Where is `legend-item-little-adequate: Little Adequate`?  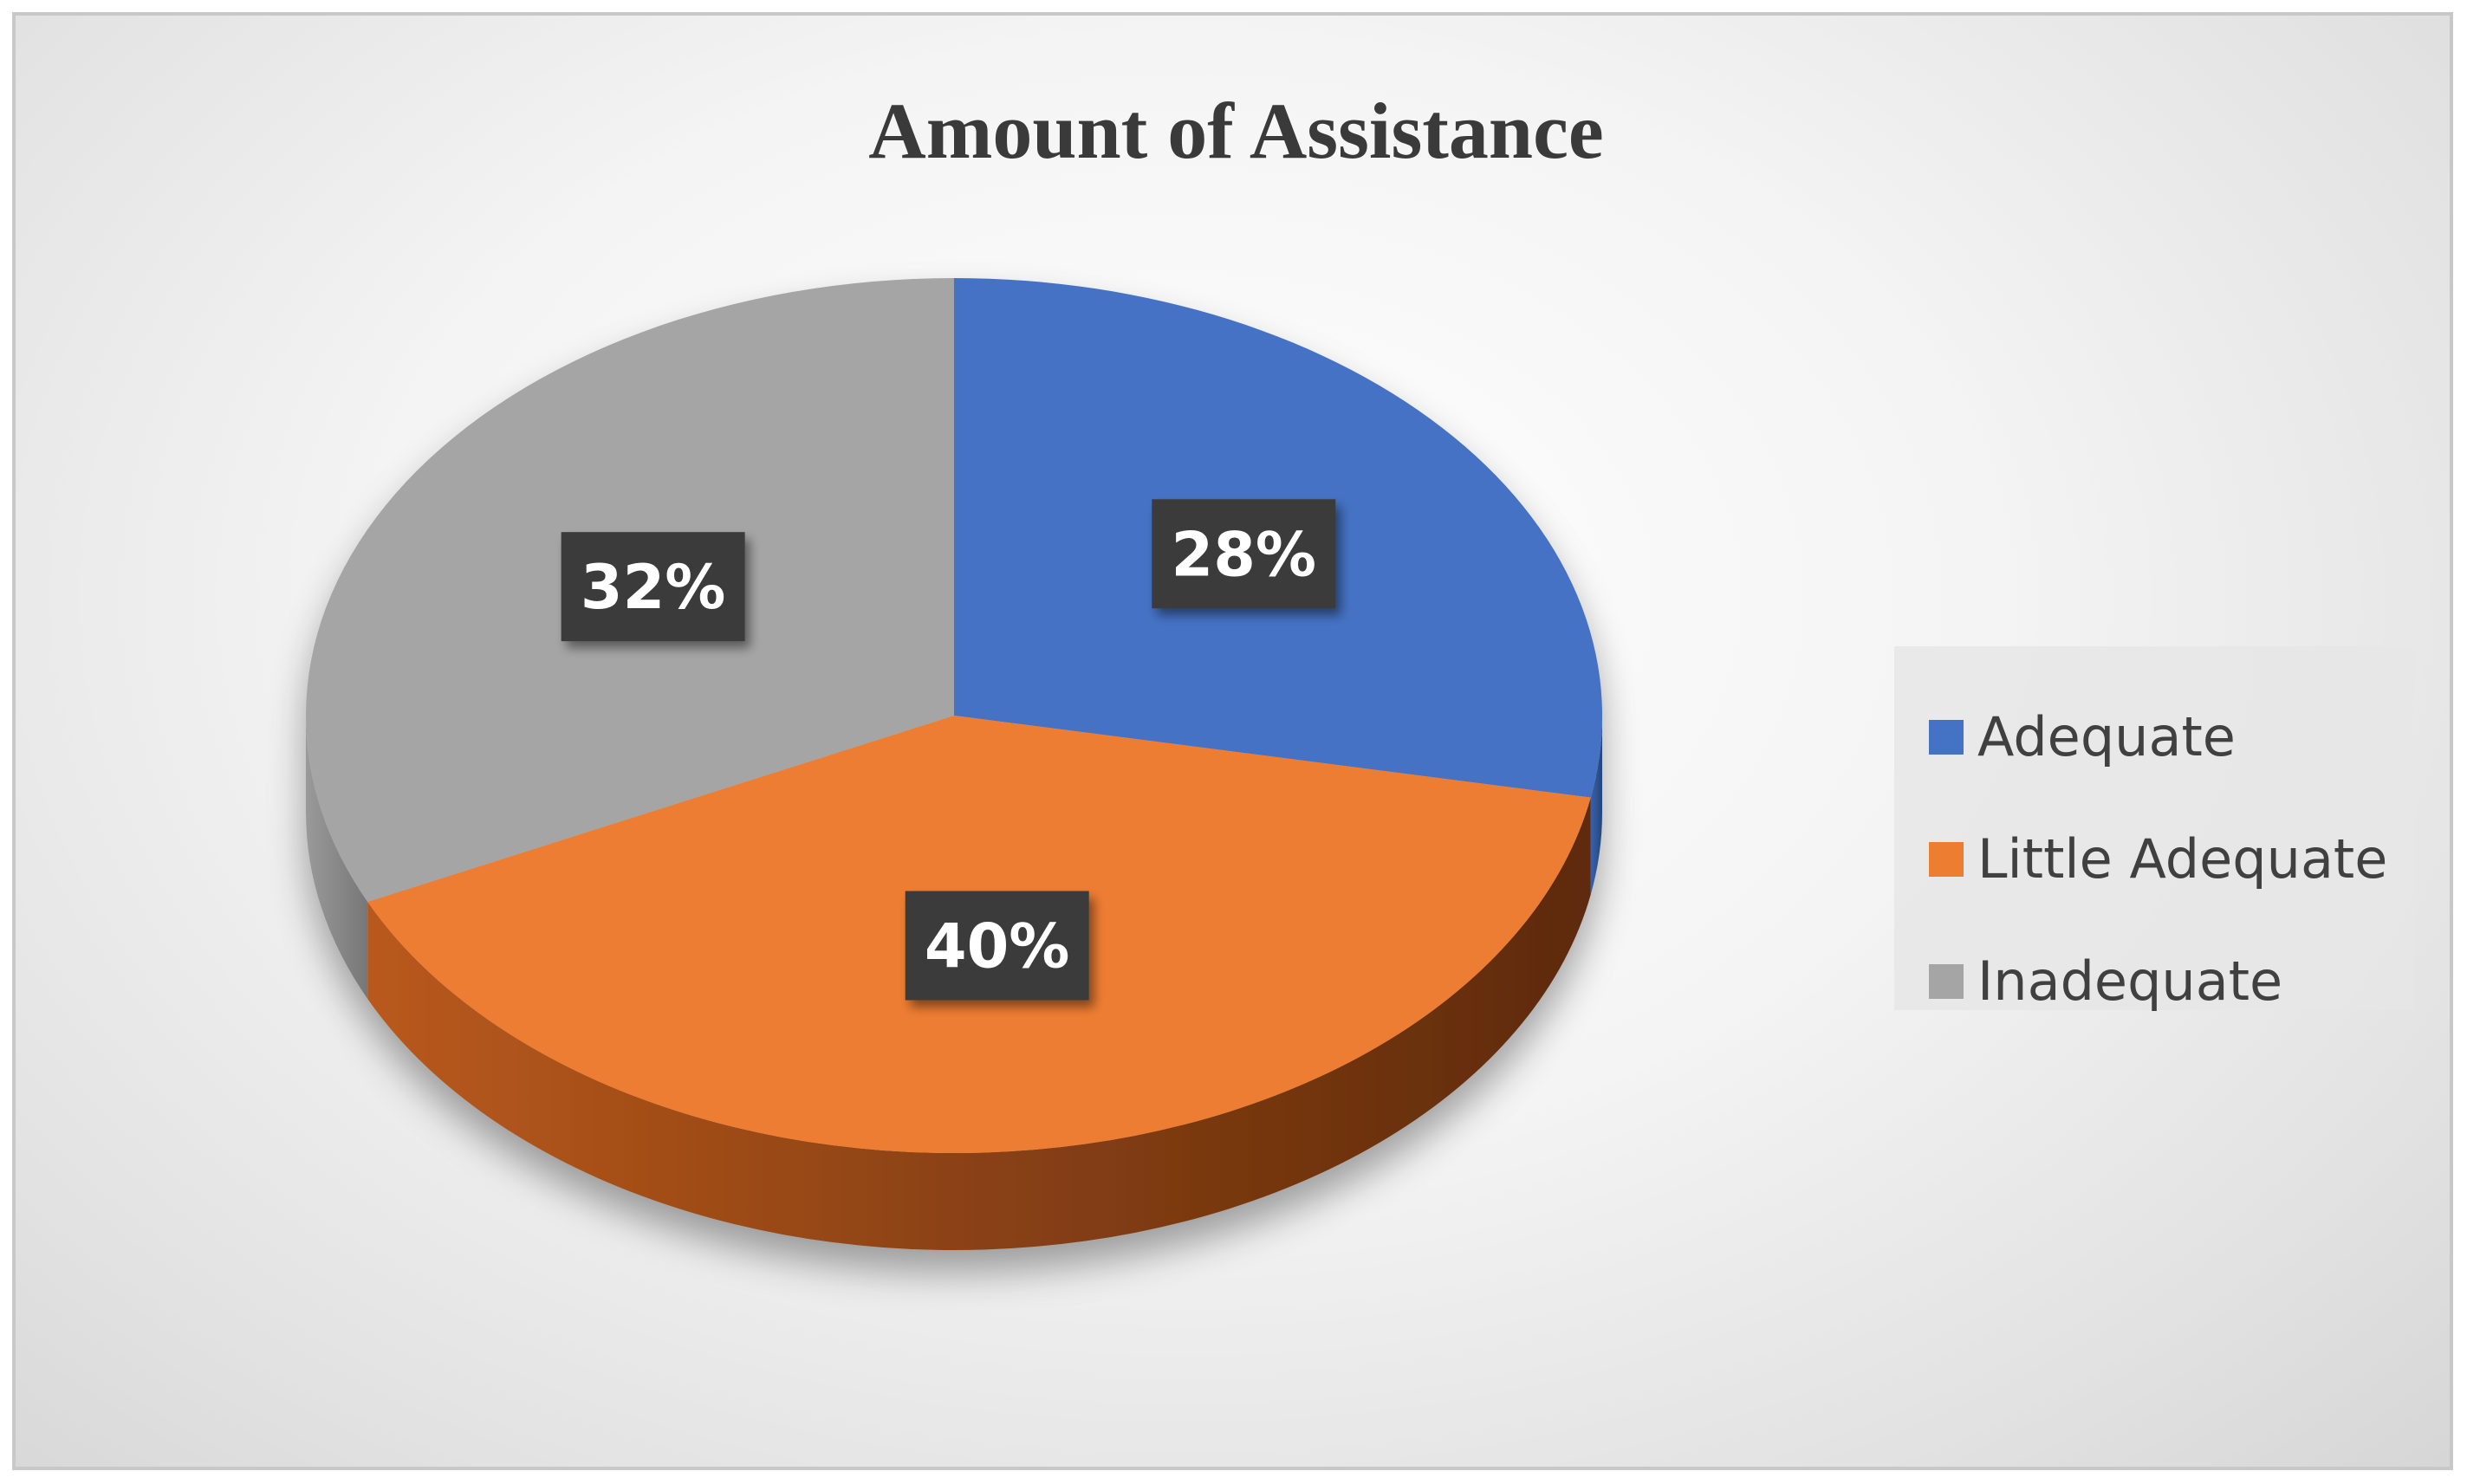
legend-item-little-adequate: Little Adequate is located at coordinates (2171, 859).